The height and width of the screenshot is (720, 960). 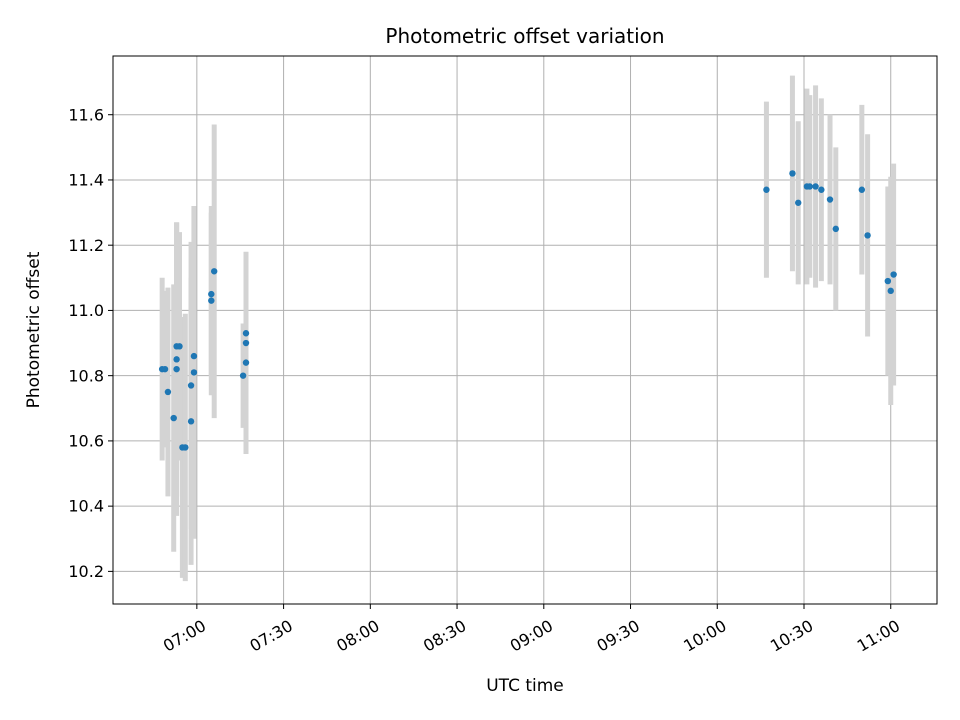 I want to click on y-tick-label: 11.2, so click(x=86, y=245).